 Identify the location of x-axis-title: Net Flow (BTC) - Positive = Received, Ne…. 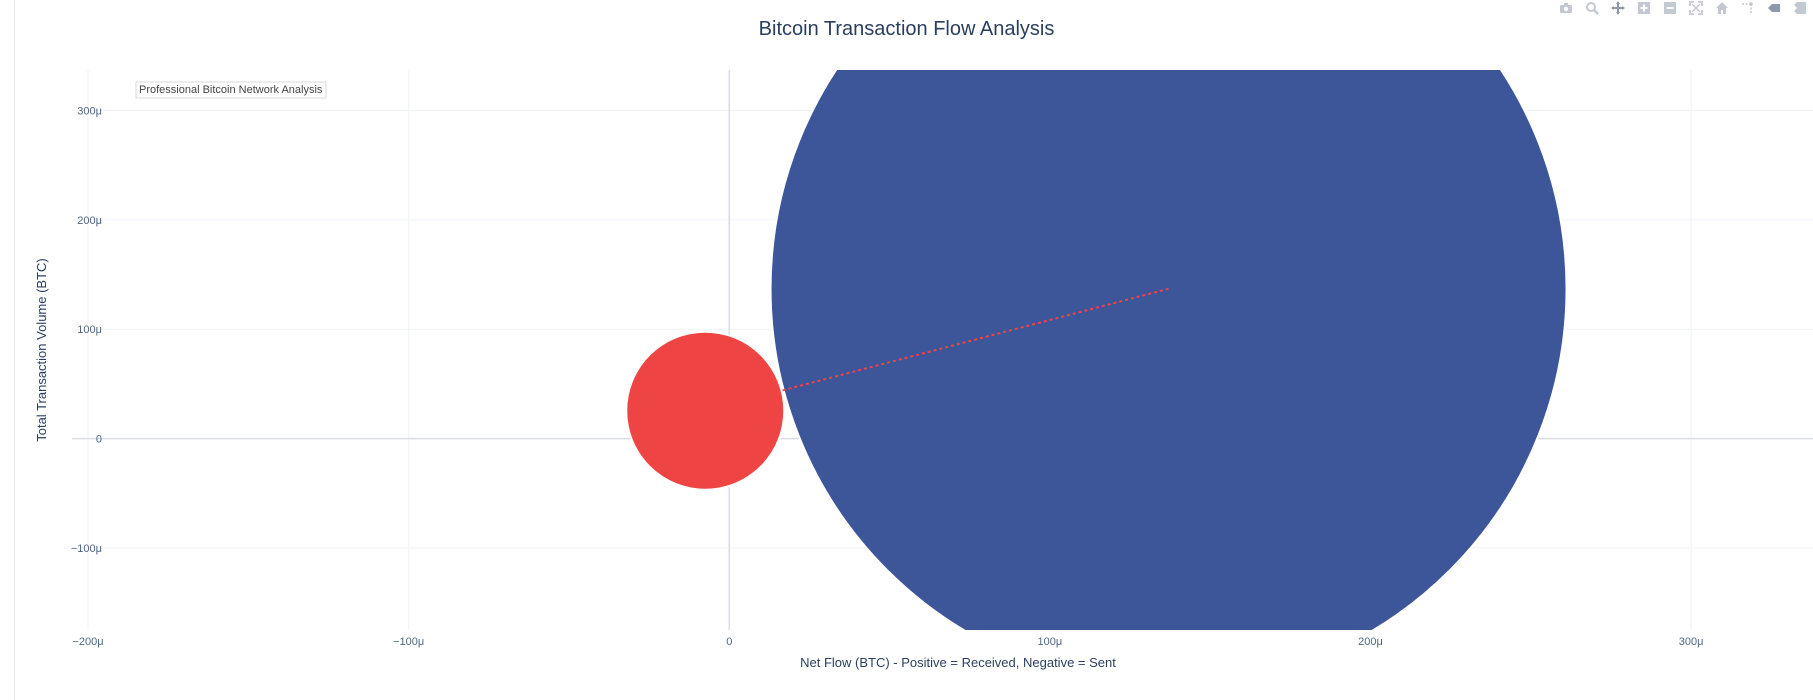
(958, 662).